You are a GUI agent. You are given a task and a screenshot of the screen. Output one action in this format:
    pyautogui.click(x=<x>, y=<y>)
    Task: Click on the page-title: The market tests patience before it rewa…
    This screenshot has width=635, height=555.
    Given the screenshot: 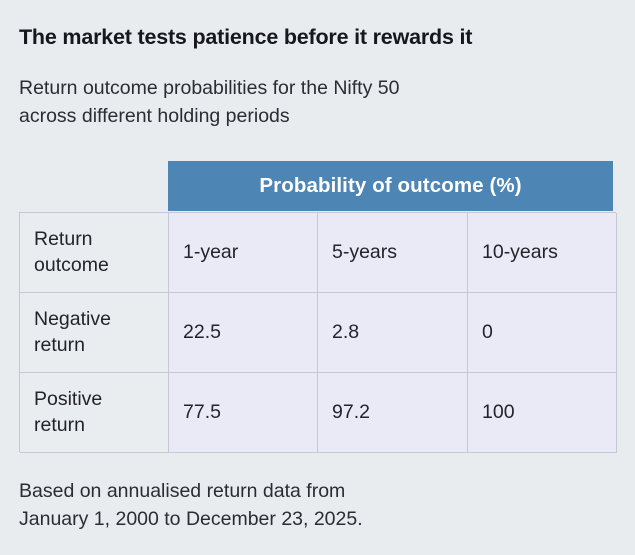 What is the action you would take?
    pyautogui.click(x=246, y=37)
    